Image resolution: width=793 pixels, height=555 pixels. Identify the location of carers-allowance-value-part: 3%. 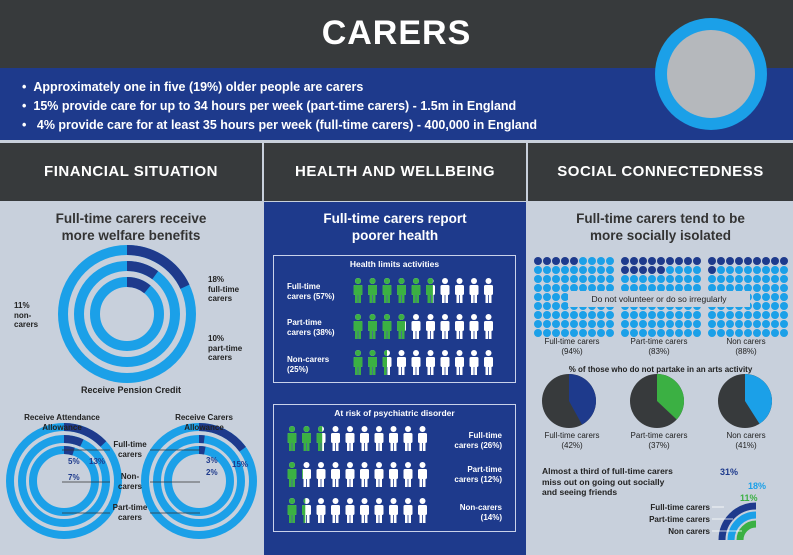
(212, 460).